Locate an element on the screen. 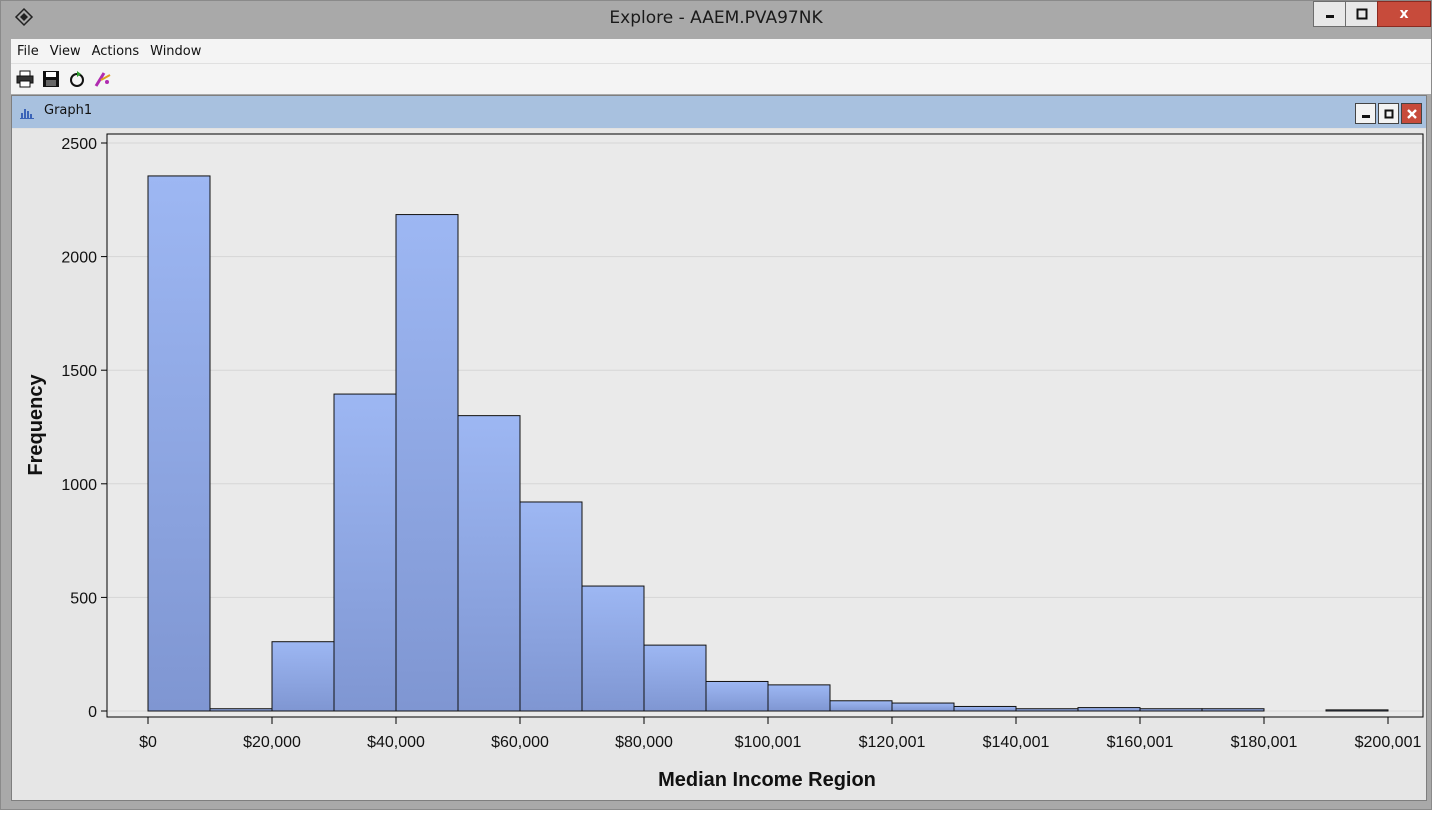  title-bar: Explore - AAEM.PVA97NK x is located at coordinates (716, 19).